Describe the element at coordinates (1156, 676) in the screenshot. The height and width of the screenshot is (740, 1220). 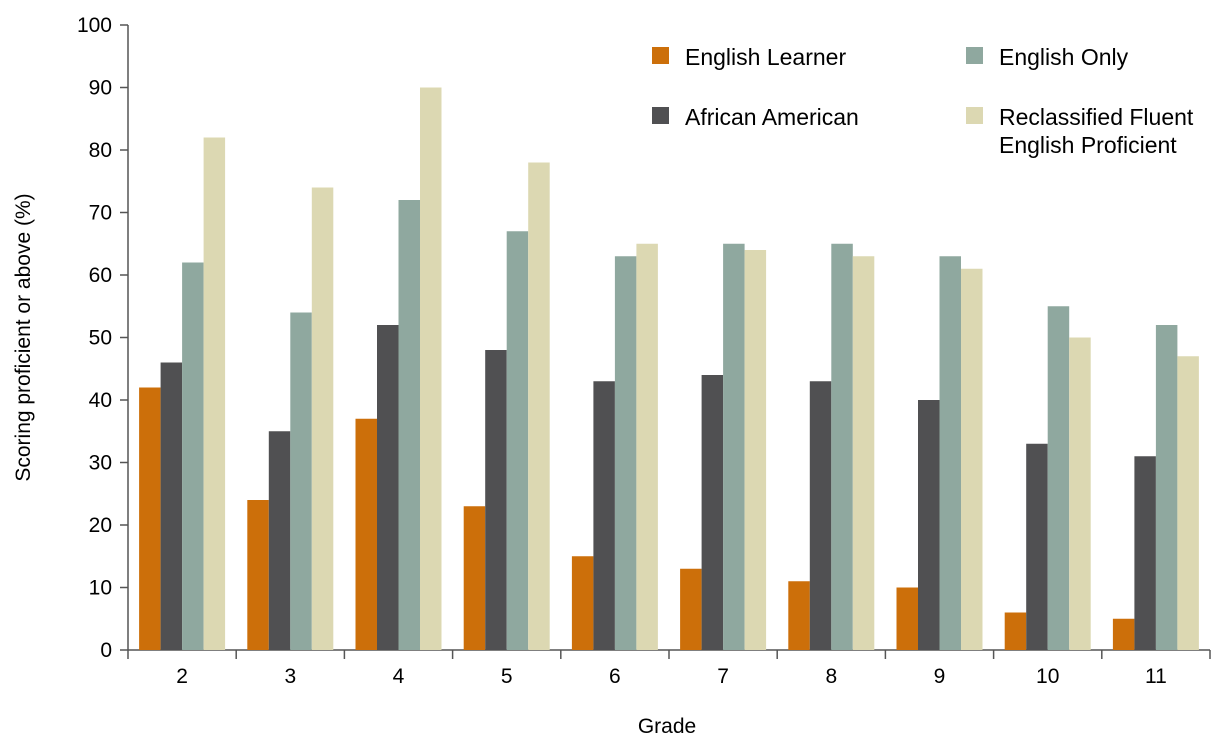
I see `x-tick-label: 11` at that location.